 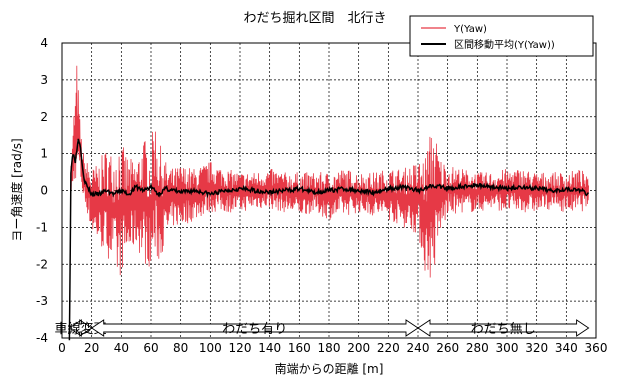 What do you see at coordinates (507, 348) in the screenshot?
I see `x-tick-label: 300` at bounding box center [507, 348].